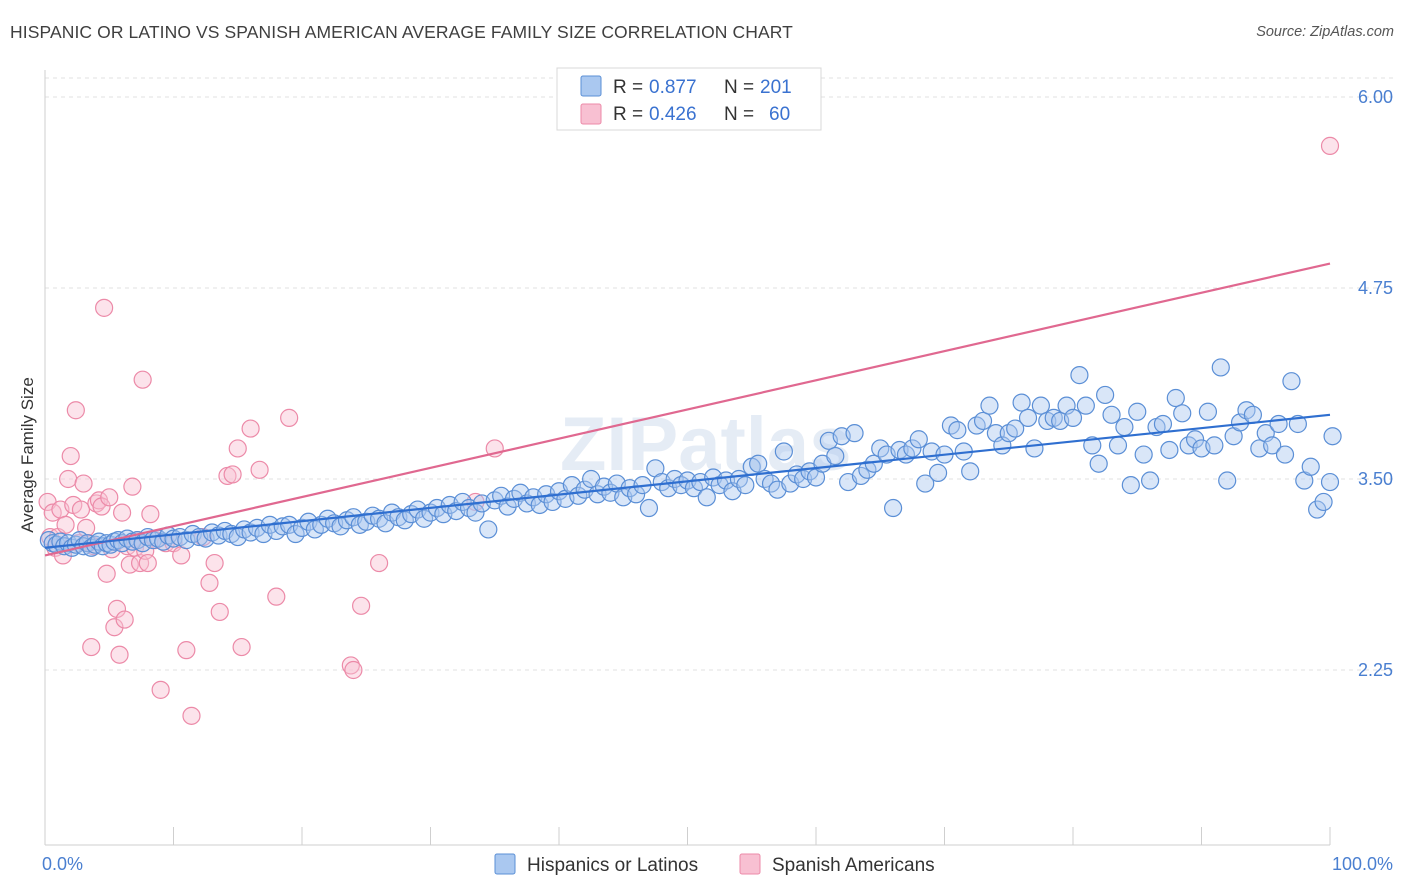 The width and height of the screenshot is (1406, 892). Describe the element at coordinates (612, 865) in the screenshot. I see `bottom-legend-label-blue: Hispanics or Latinos` at that location.